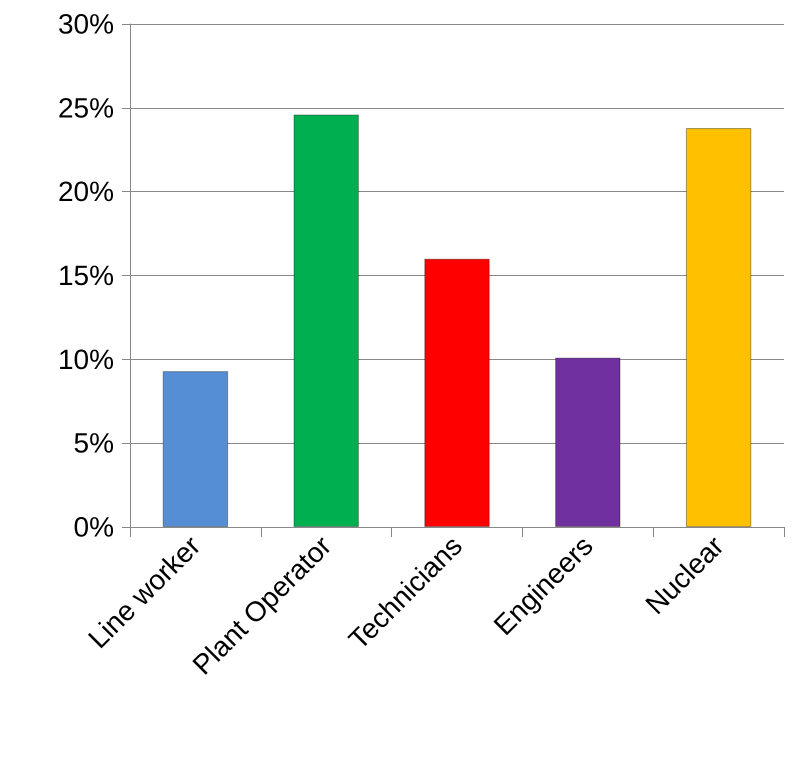 The width and height of the screenshot is (792, 765). Describe the element at coordinates (94, 443) in the screenshot. I see `y-tick-label: 5%` at that location.